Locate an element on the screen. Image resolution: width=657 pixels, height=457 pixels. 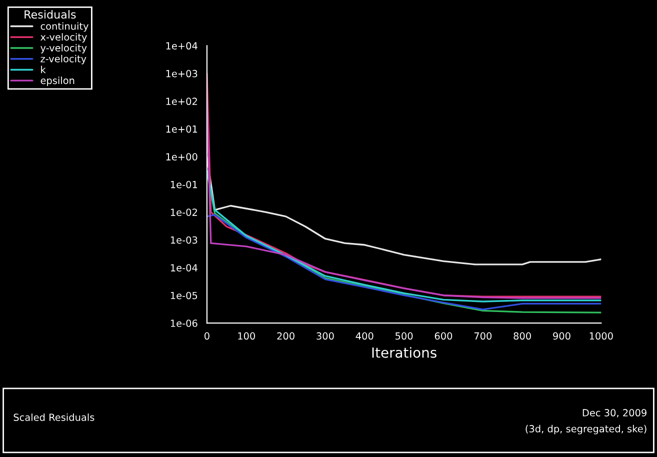
legend-label: continuity is located at coordinates (64, 27).